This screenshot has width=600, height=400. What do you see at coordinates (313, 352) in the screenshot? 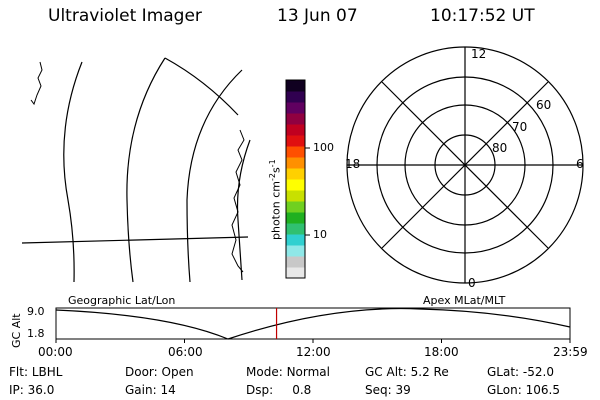
I see `timeline-x-label-1200: 12:00` at bounding box center [313, 352].